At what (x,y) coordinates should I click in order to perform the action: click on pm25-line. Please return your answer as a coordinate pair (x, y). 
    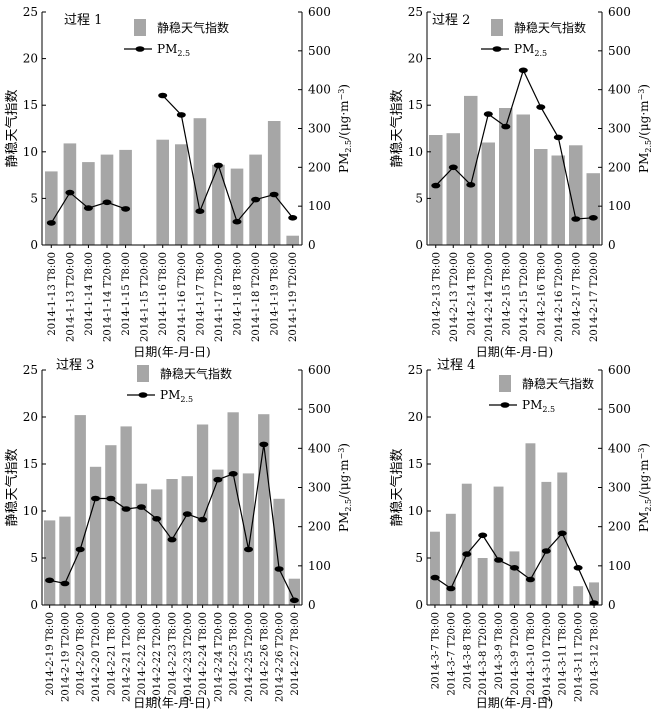
    Looking at the image, I should click on (514, 144).